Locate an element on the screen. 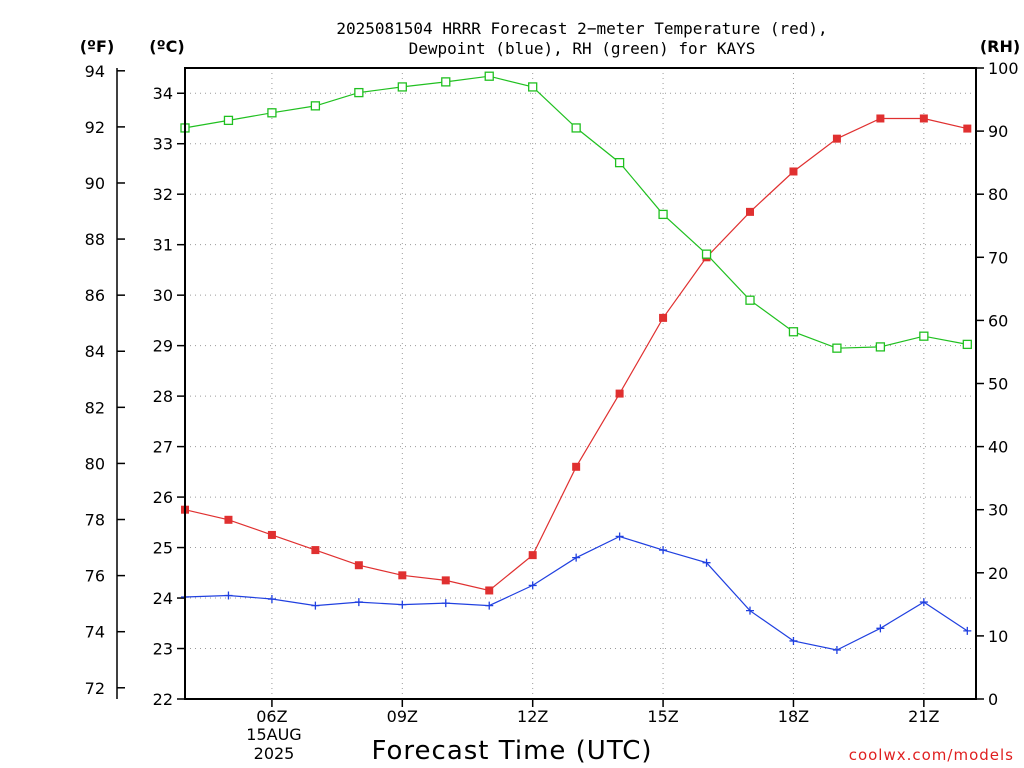  chart-title-line-2: Dewpoint (blue), RH (green) for KAYS is located at coordinates (582, 48).